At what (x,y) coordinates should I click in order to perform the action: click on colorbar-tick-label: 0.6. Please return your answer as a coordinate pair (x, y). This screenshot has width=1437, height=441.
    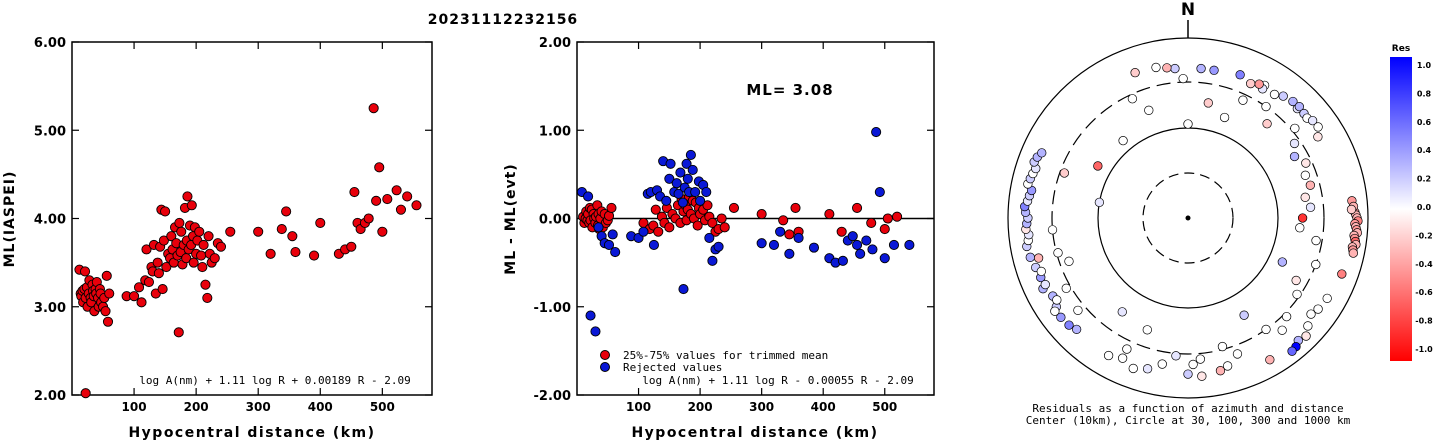
    Looking at the image, I should click on (1424, 122).